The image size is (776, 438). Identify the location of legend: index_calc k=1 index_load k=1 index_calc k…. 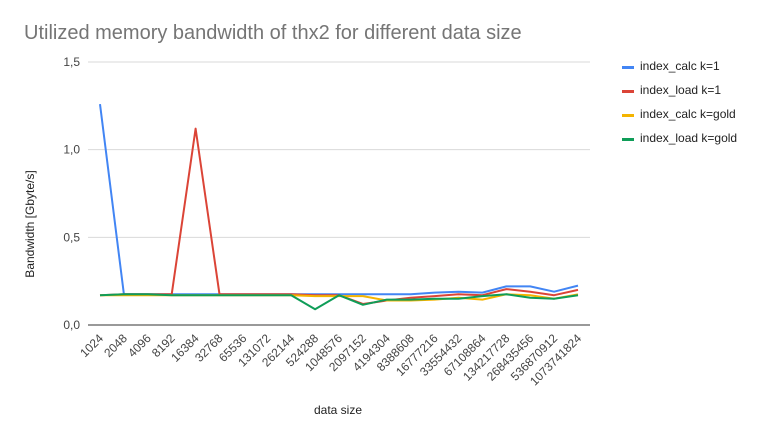
(679, 102).